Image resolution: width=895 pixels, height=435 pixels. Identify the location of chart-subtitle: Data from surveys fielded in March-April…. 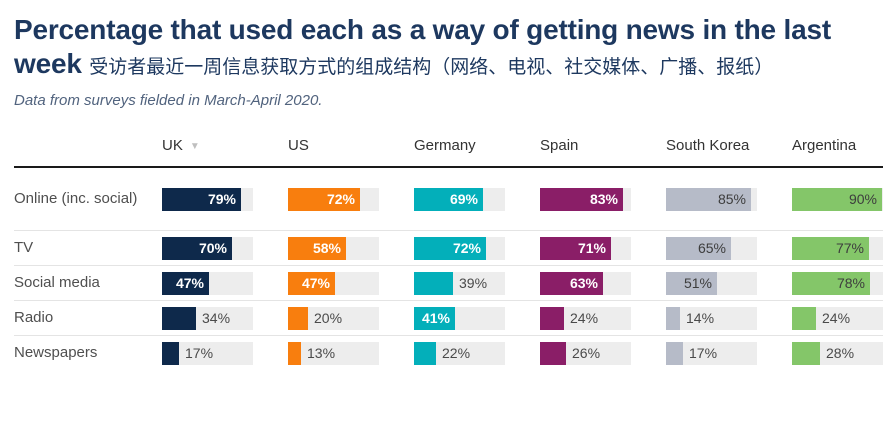
(168, 101).